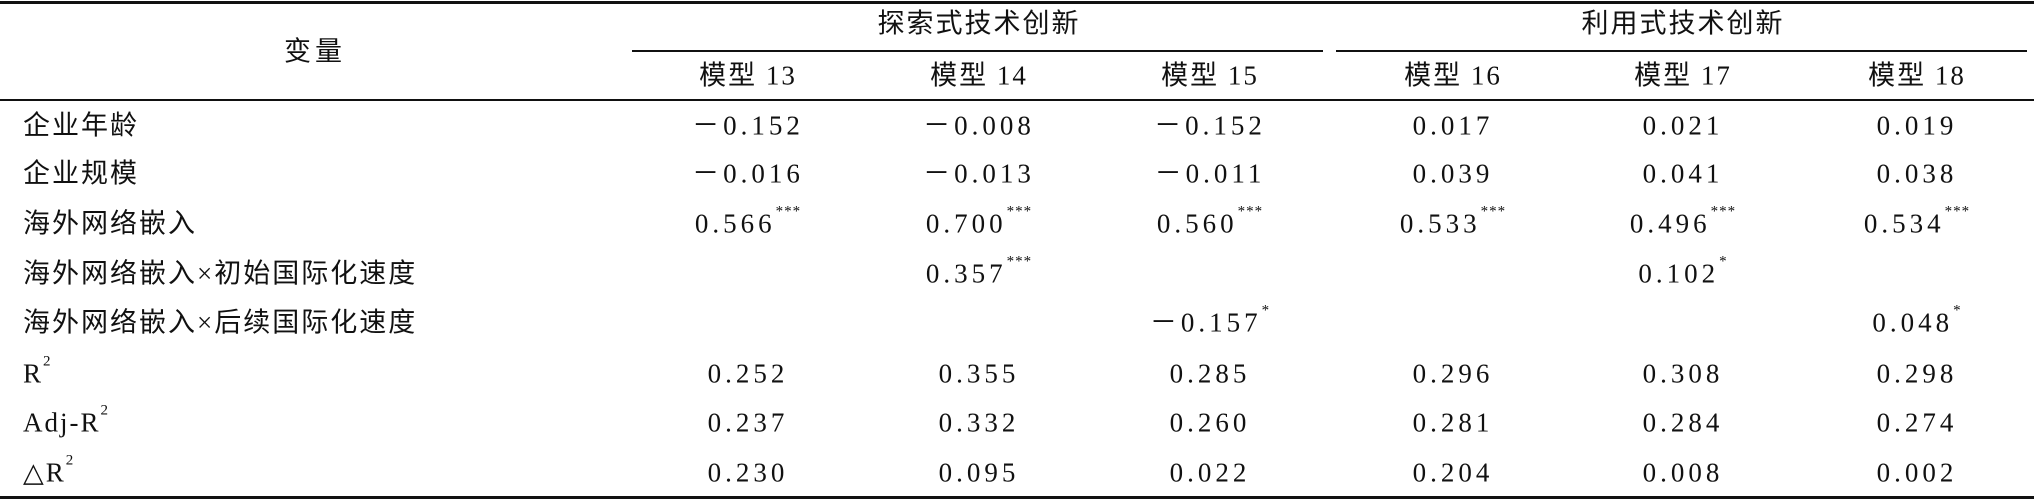 The image size is (2034, 501). I want to click on row-label-text: 企业规模, so click(81, 173).